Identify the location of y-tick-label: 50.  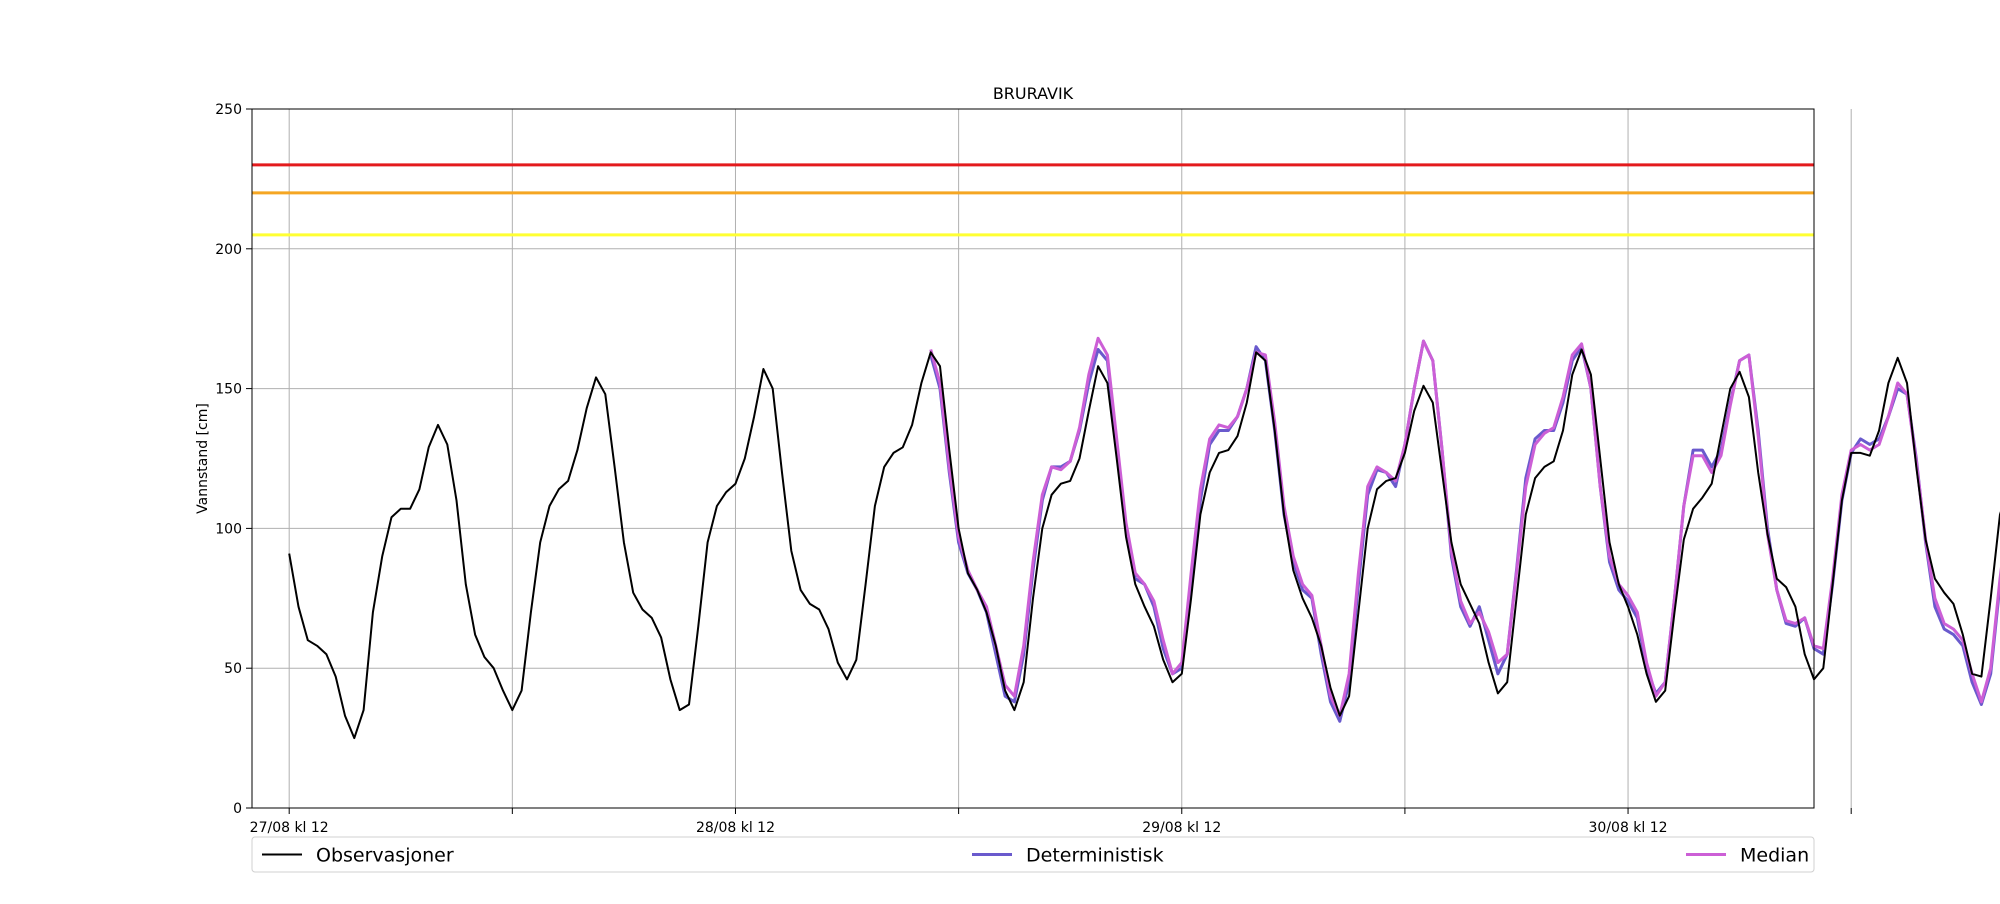
(233, 669).